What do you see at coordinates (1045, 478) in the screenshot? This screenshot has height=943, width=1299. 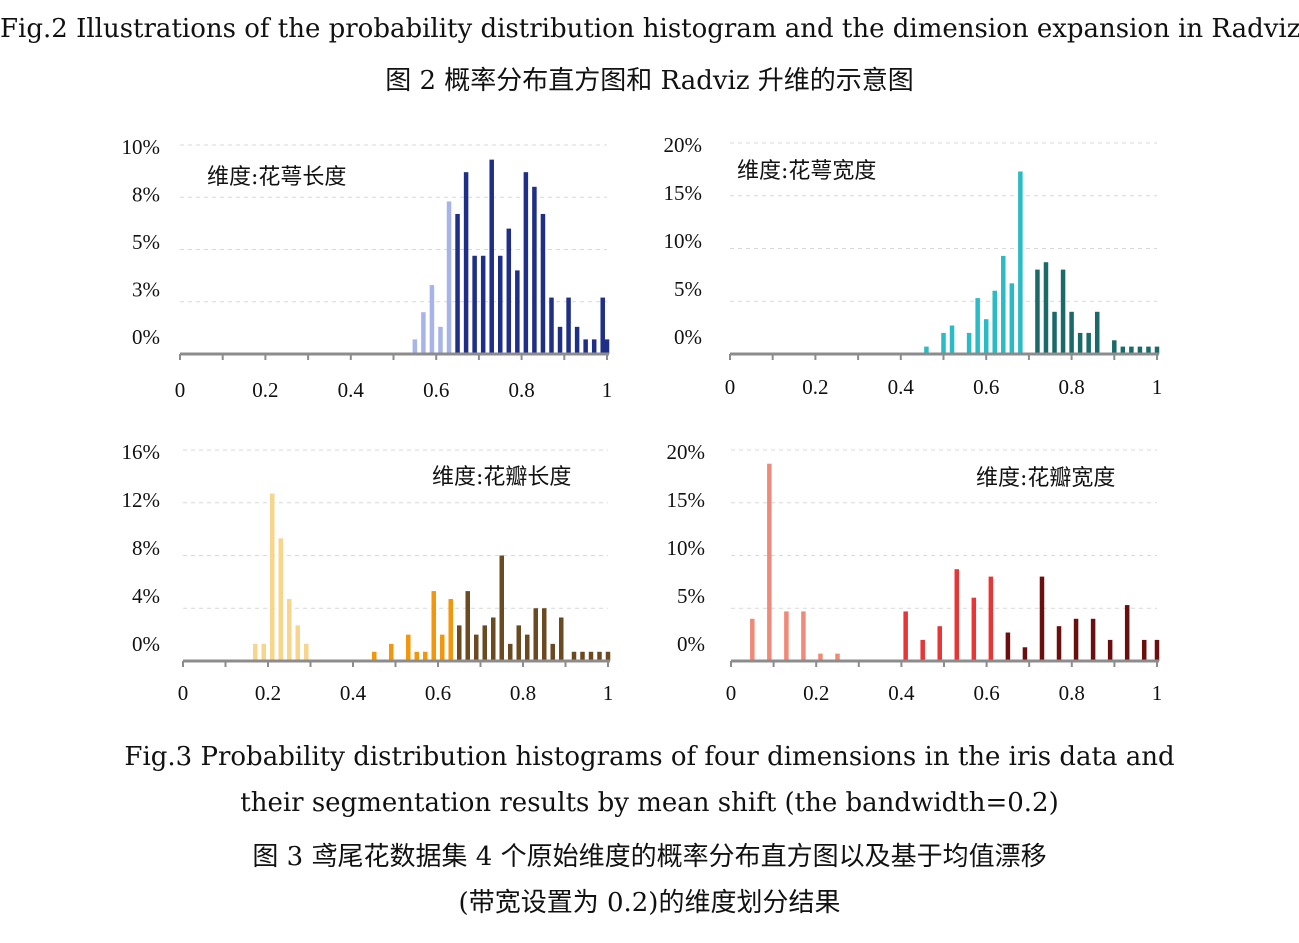 I see `dimension-label: 维度:花瓣宽度` at bounding box center [1045, 478].